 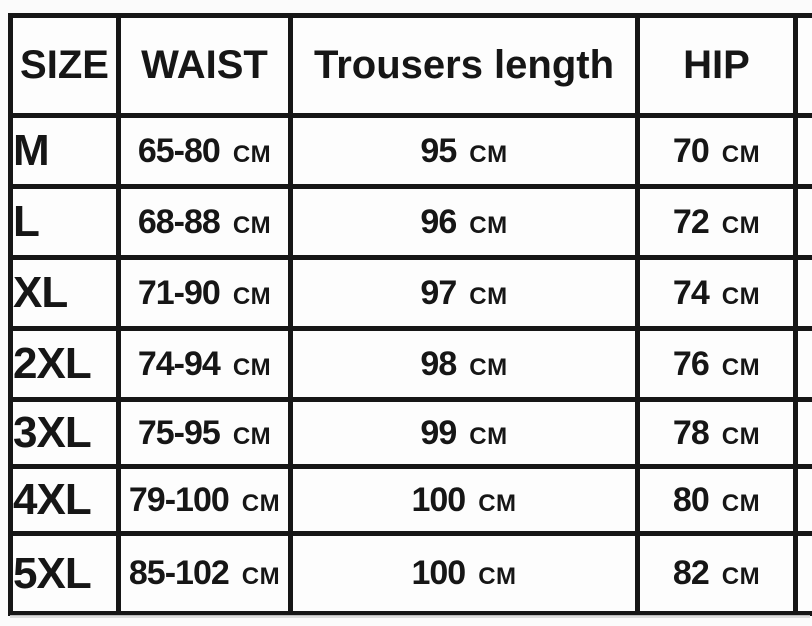 I want to click on table-row: L 68-88 CM 96 CM 72 CM, so click(x=410, y=222).